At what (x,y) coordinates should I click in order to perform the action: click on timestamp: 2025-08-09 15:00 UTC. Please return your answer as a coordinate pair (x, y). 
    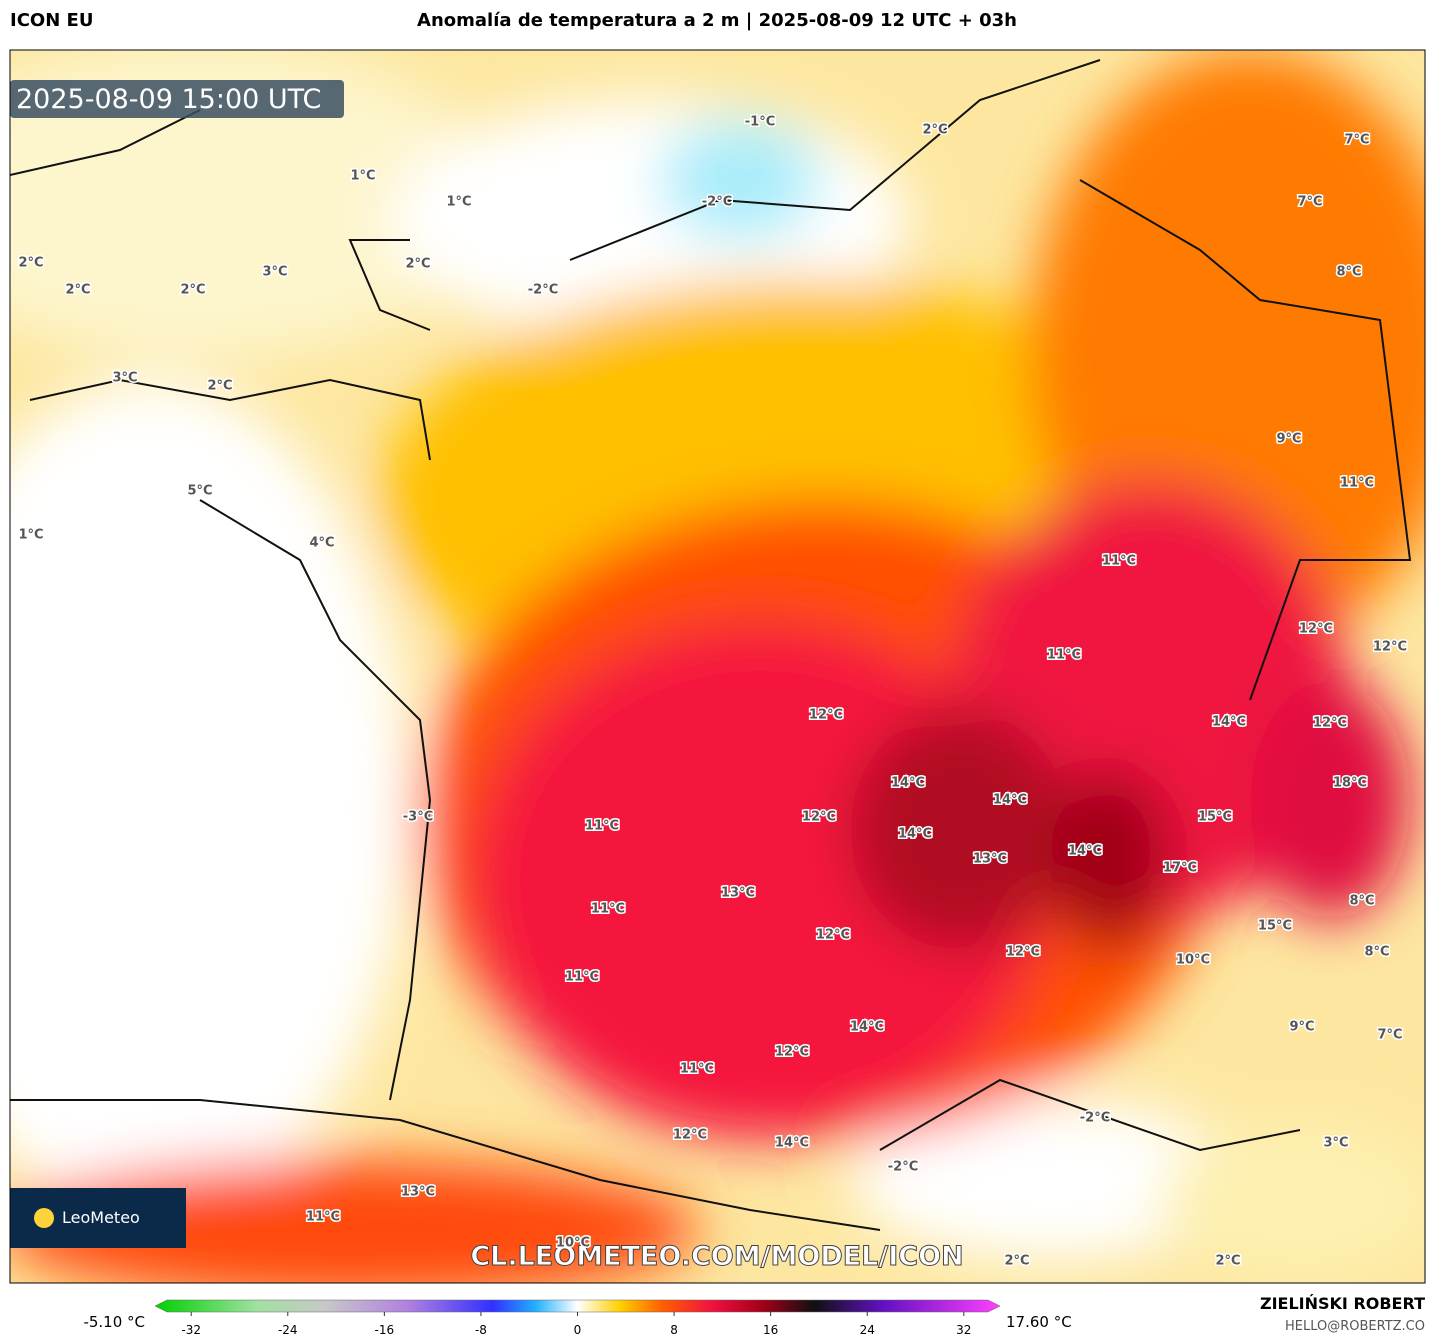
    Looking at the image, I should click on (168, 99).